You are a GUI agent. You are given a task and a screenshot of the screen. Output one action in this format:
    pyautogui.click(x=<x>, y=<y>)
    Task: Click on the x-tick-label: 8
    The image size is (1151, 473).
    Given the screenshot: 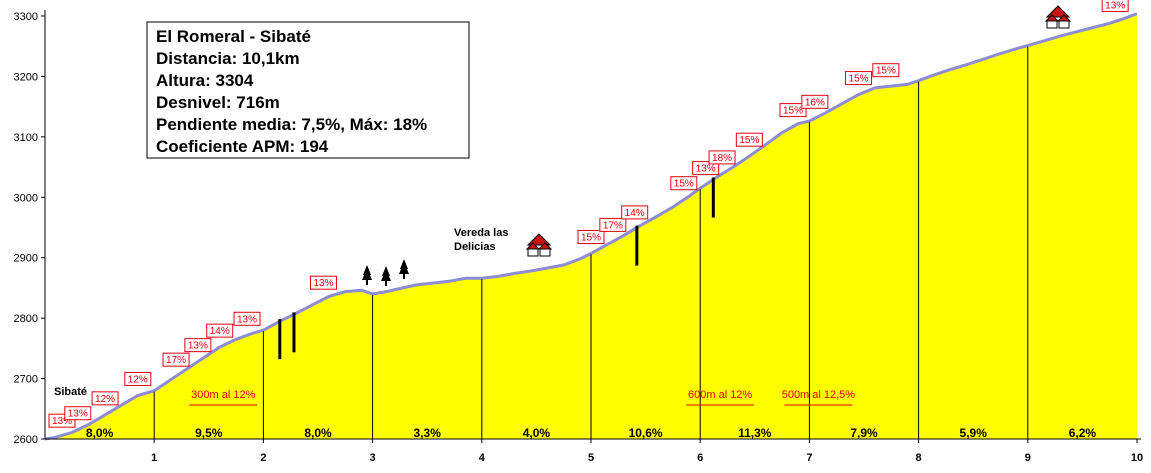 What is the action you would take?
    pyautogui.click(x=919, y=458)
    